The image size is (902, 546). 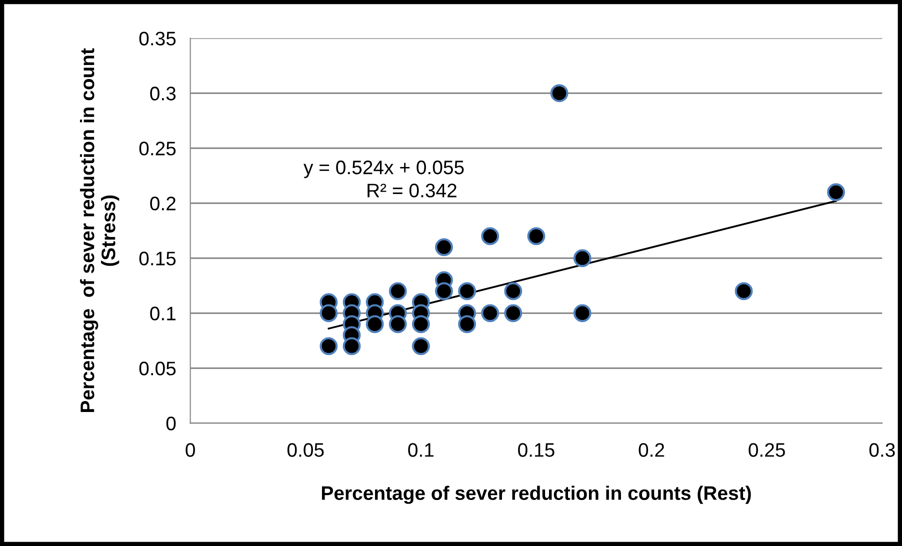 What do you see at coordinates (882, 450) in the screenshot?
I see `x-tick-label: 0.3` at bounding box center [882, 450].